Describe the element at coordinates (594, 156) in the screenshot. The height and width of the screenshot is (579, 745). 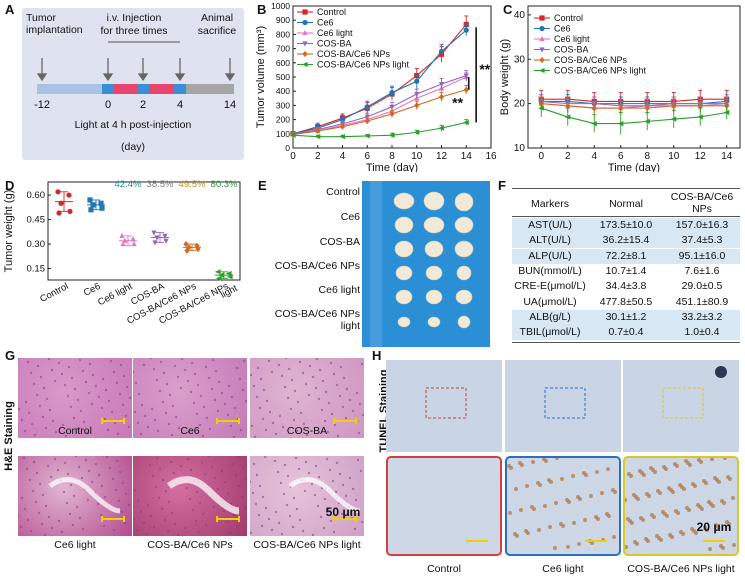
I see `x-tick-label: 4` at that location.